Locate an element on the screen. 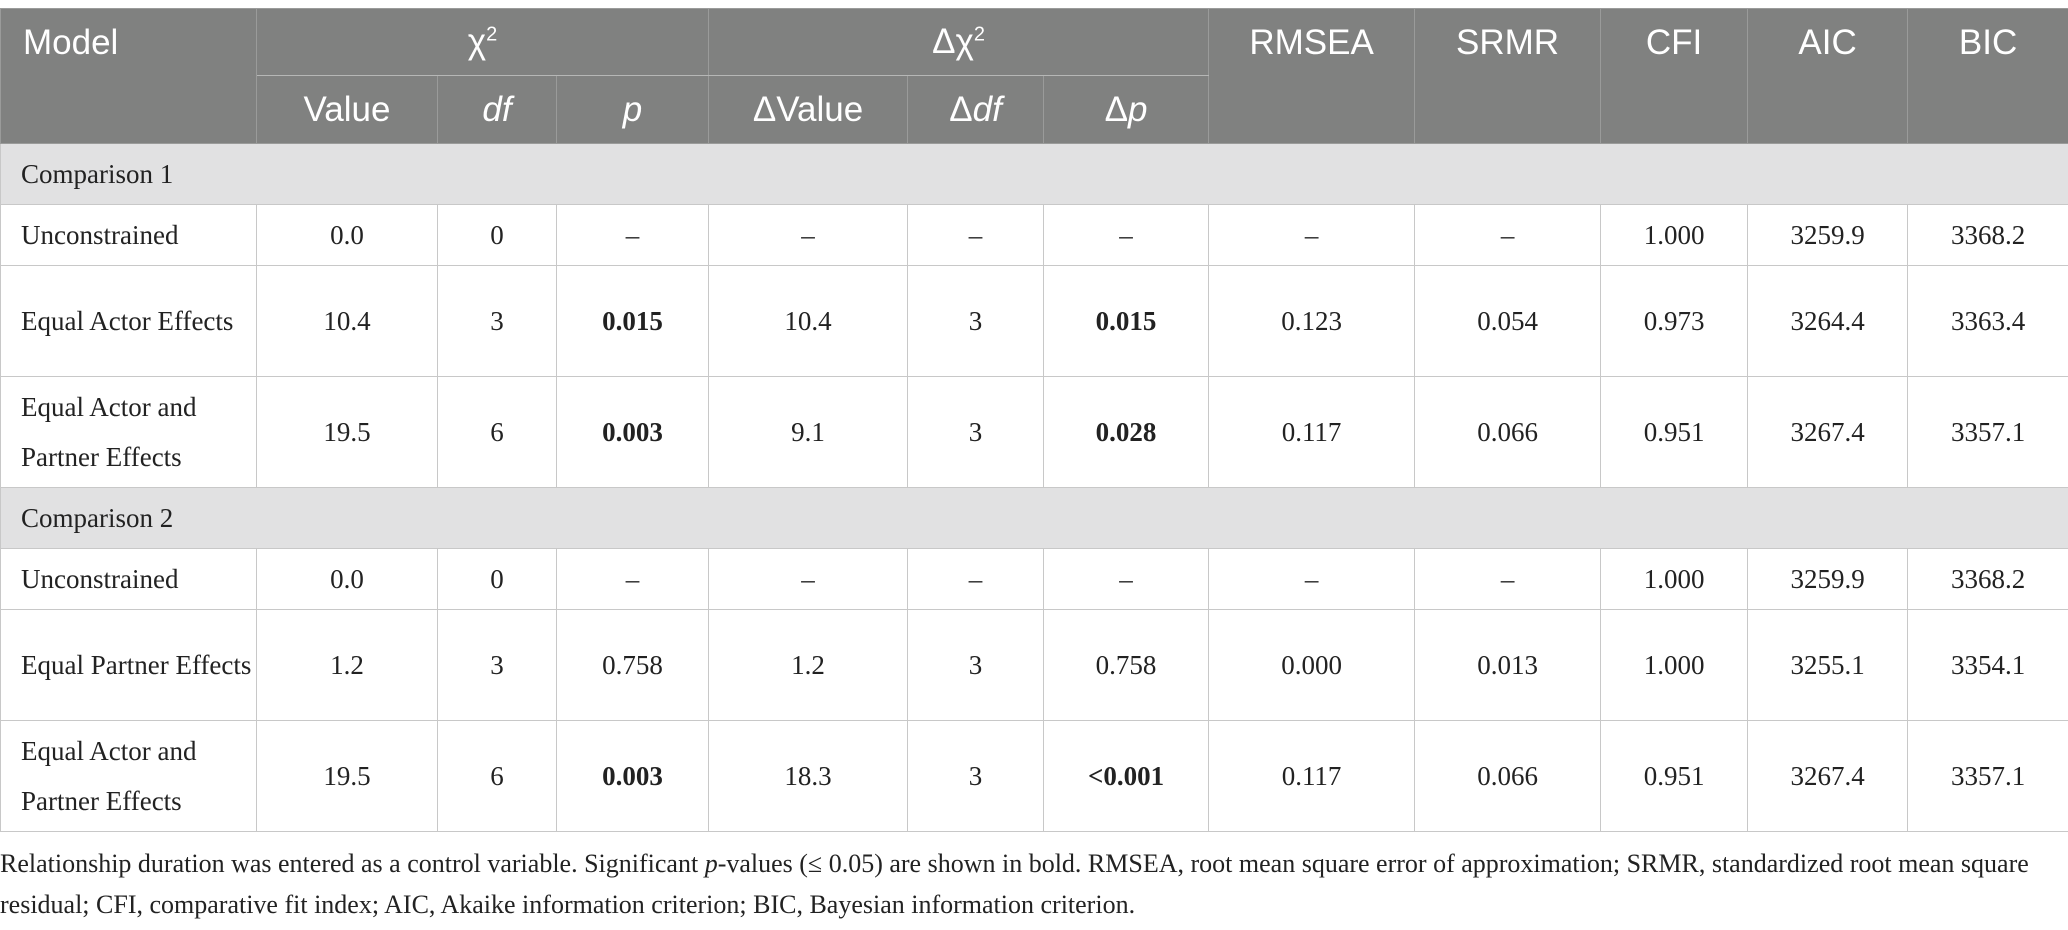 The width and height of the screenshot is (2068, 930). header-aic: AIC is located at coordinates (1828, 76).